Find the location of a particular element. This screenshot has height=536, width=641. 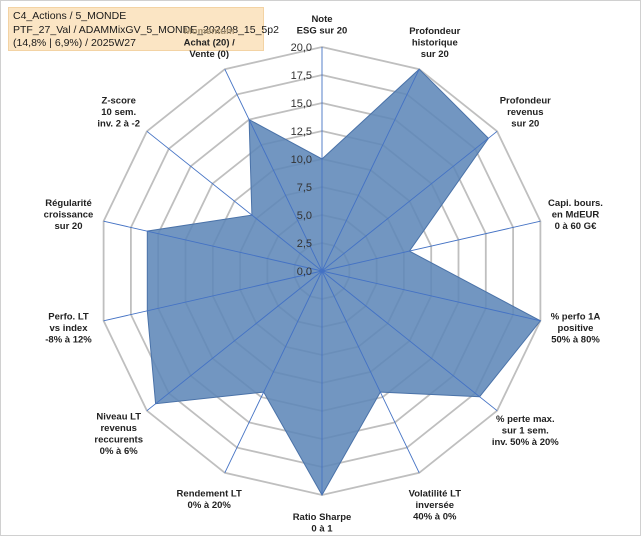

tick-label-1: 2,5 is located at coordinates (304, 244).